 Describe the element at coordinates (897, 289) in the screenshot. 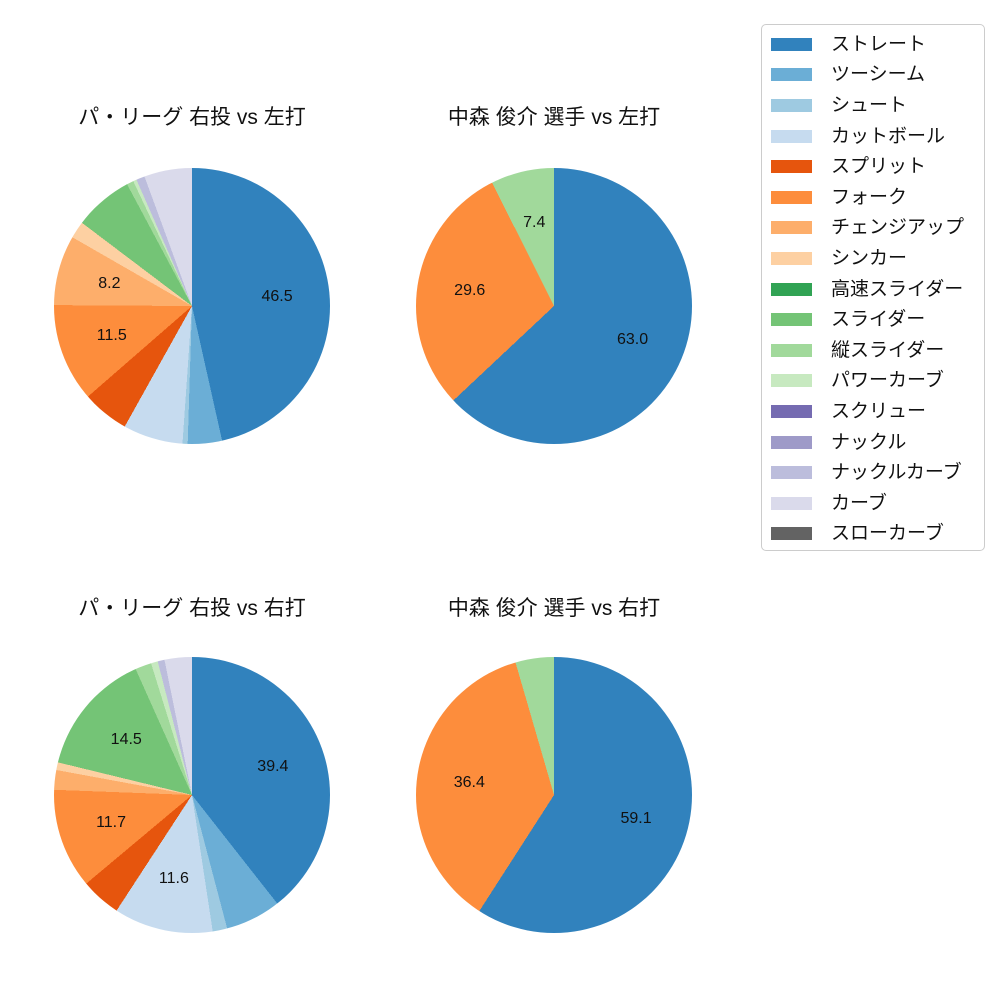

I see `legend-label: 高速スライダー` at that location.